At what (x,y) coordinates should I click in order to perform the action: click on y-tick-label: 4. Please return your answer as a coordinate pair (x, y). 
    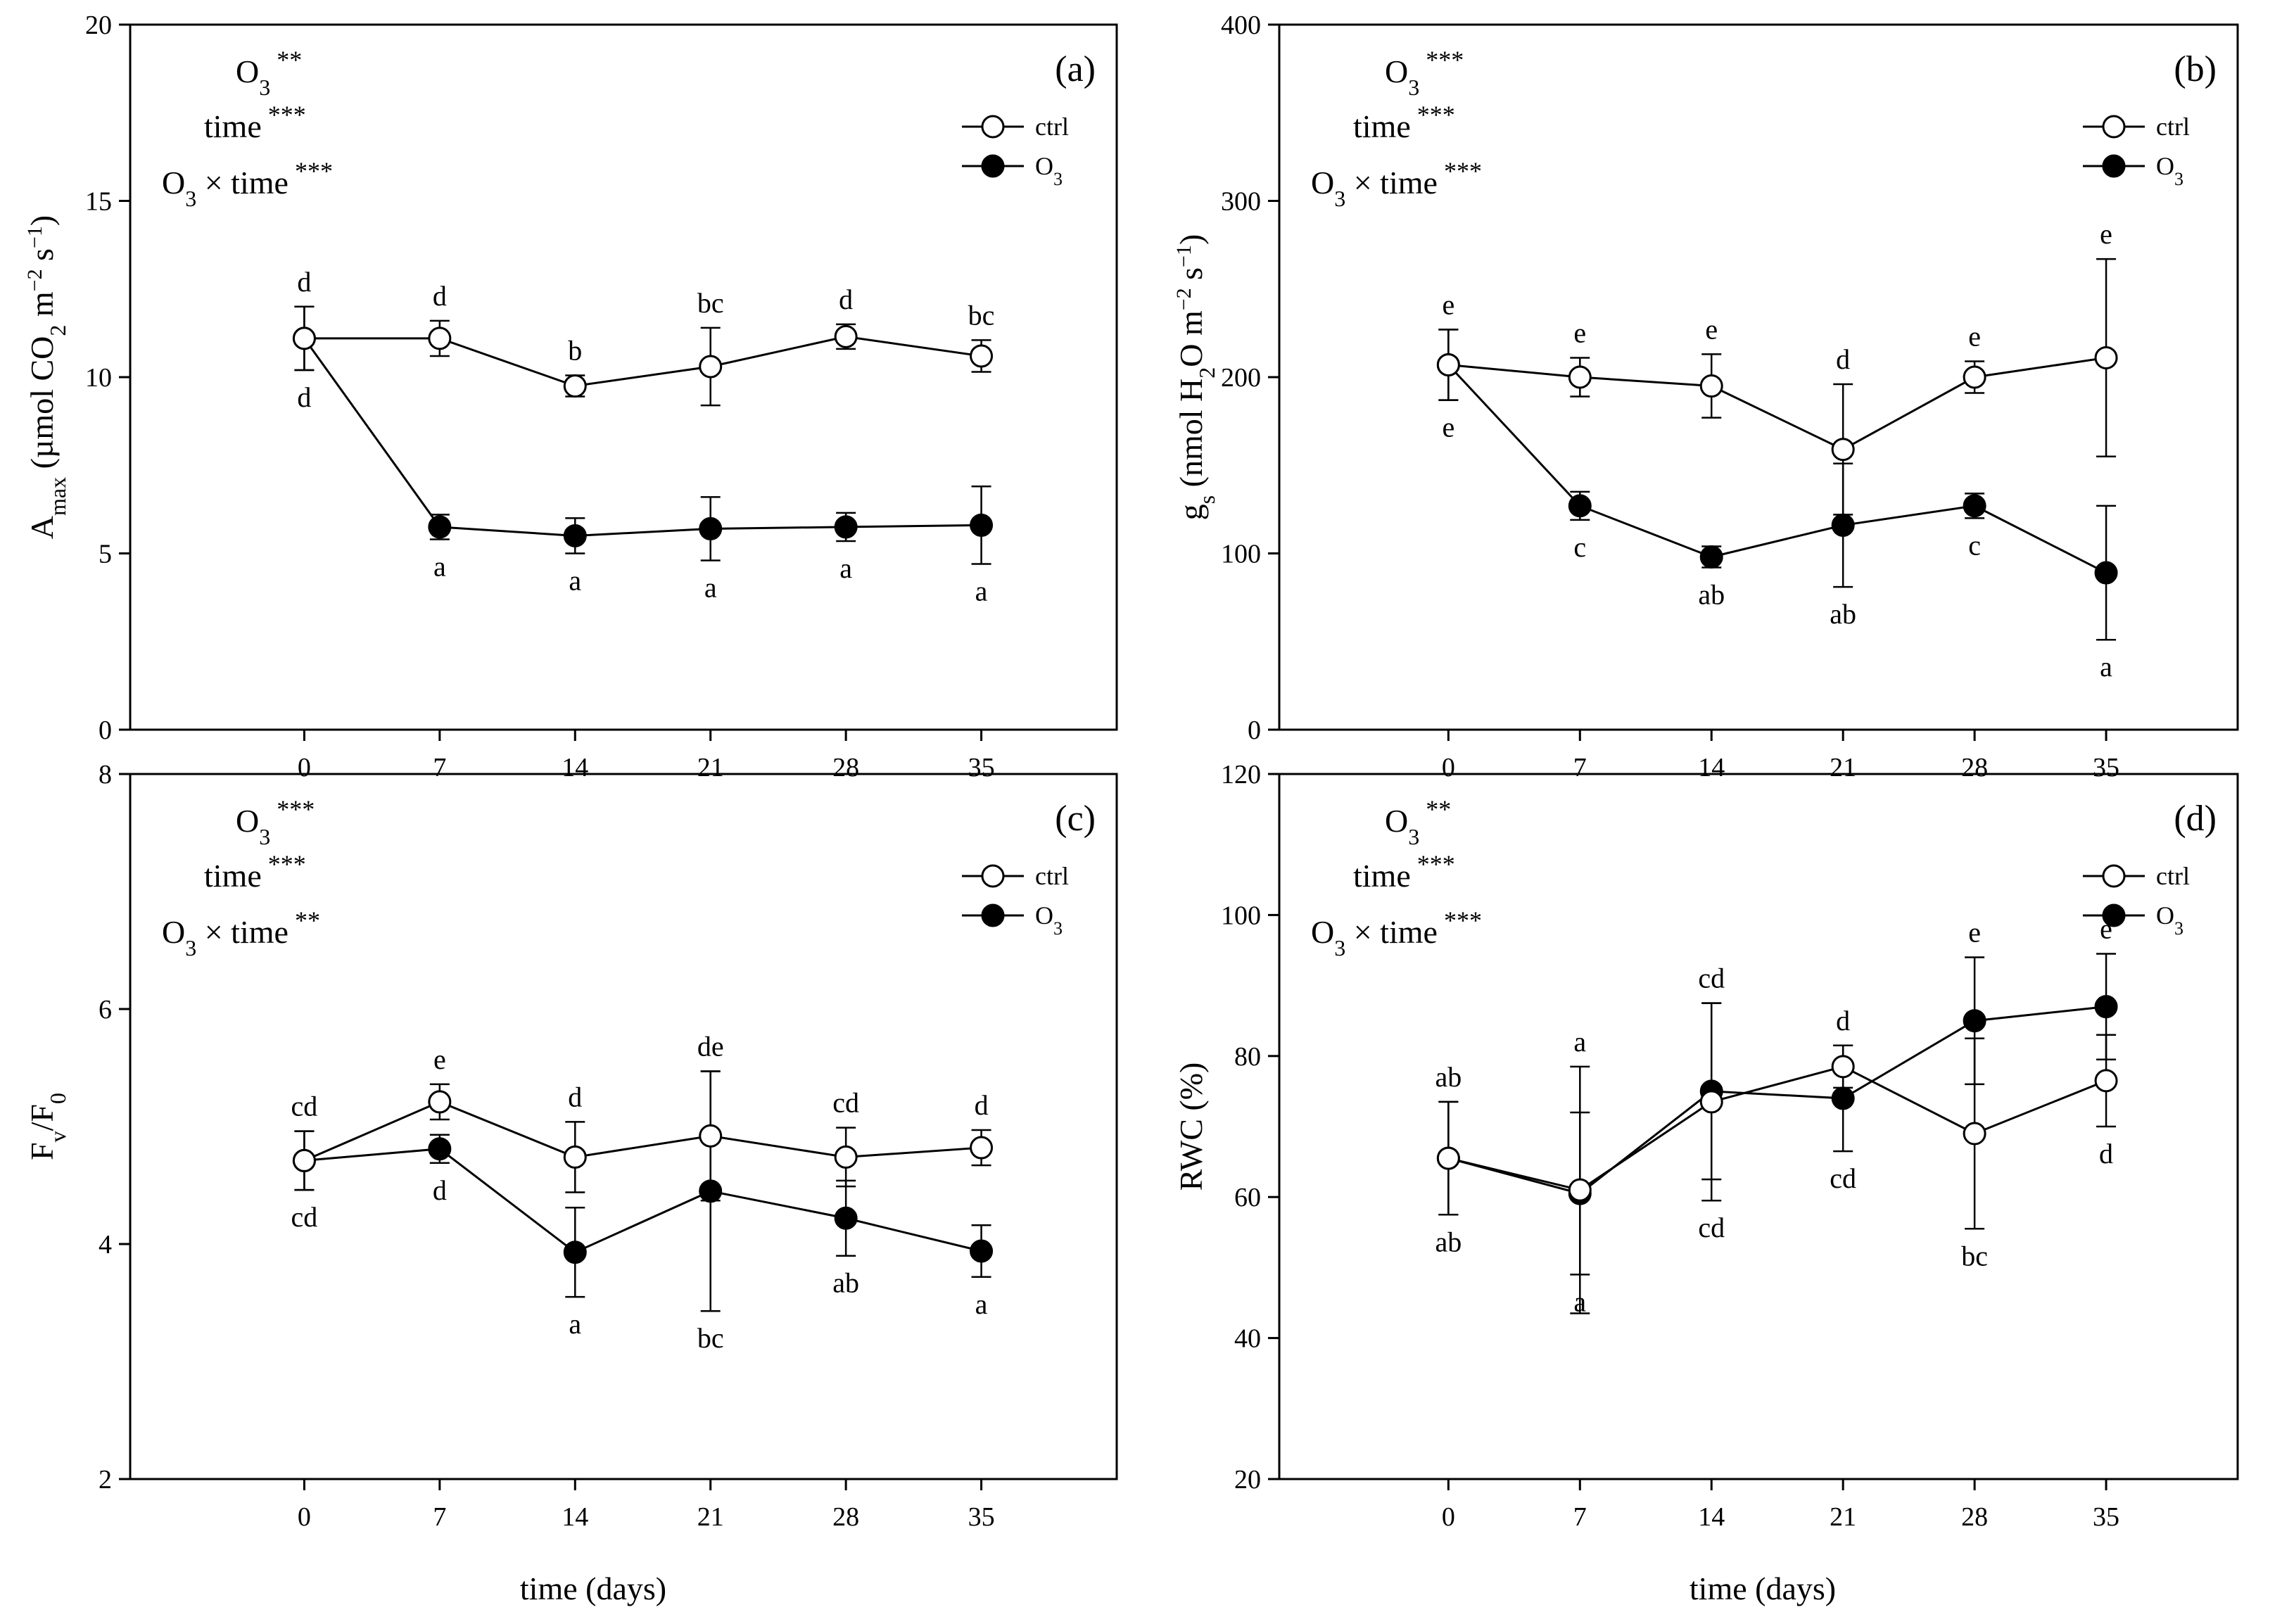
    Looking at the image, I should click on (105, 1245).